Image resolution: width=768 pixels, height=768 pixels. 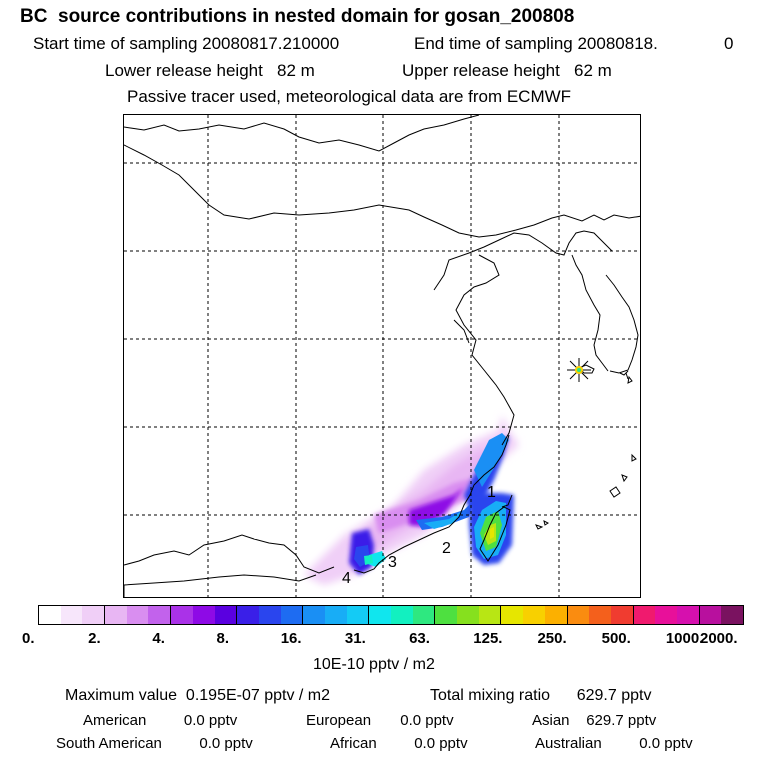 I want to click on colorbar-tick-label: 500., so click(x=616, y=638).